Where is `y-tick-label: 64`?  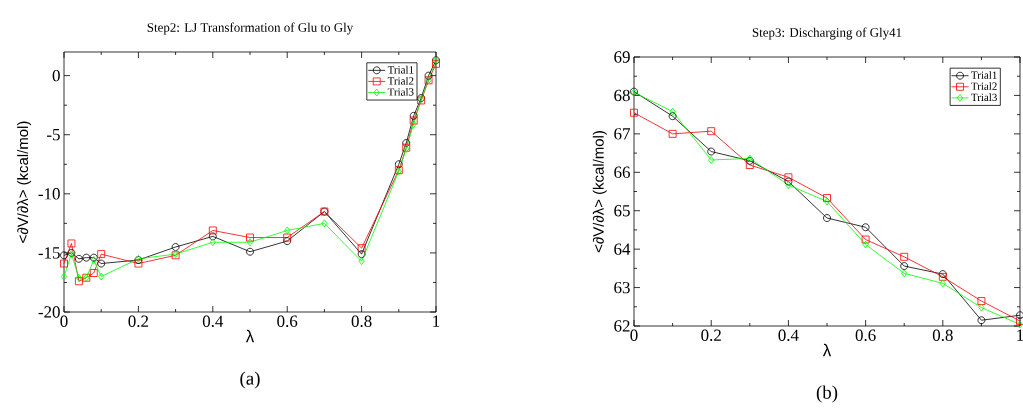 y-tick-label: 64 is located at coordinates (622, 249).